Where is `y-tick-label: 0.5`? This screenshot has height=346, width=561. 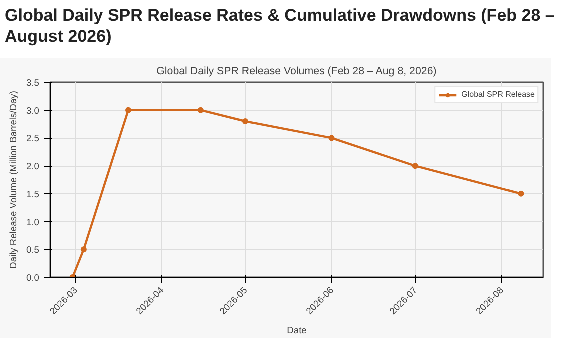
y-tick-label: 0.5 is located at coordinates (33, 250).